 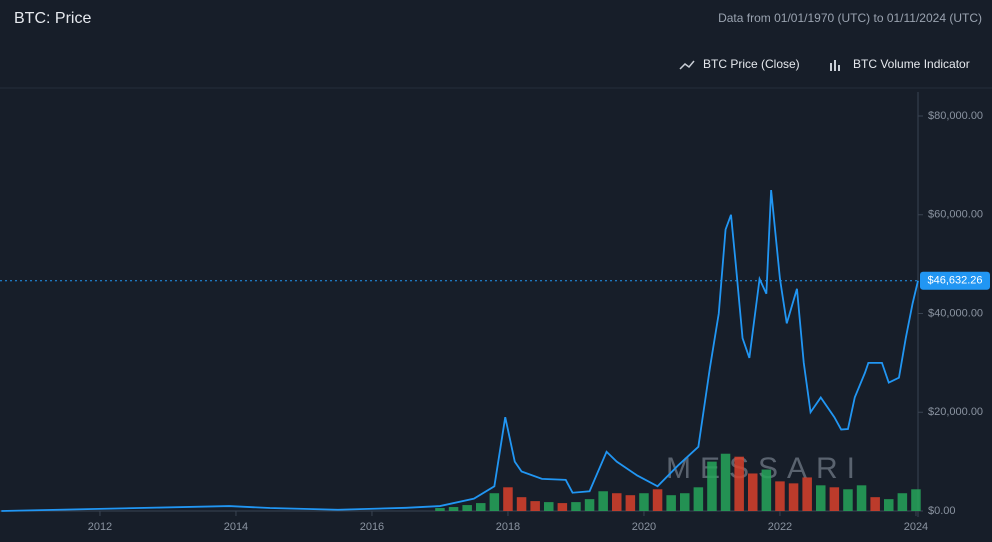 What do you see at coordinates (236, 527) in the screenshot?
I see `x-tick-label: 2014` at bounding box center [236, 527].